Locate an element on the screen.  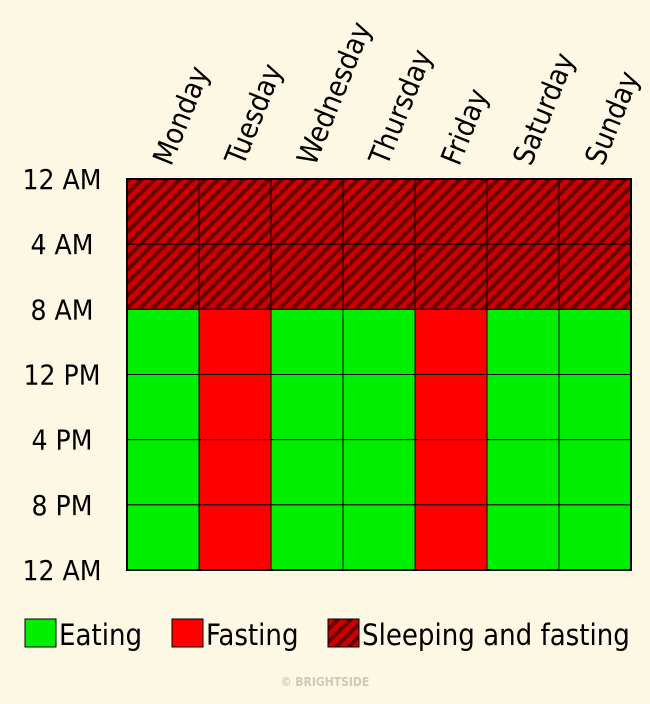
time-label-3: 12 PM is located at coordinates (62, 375).